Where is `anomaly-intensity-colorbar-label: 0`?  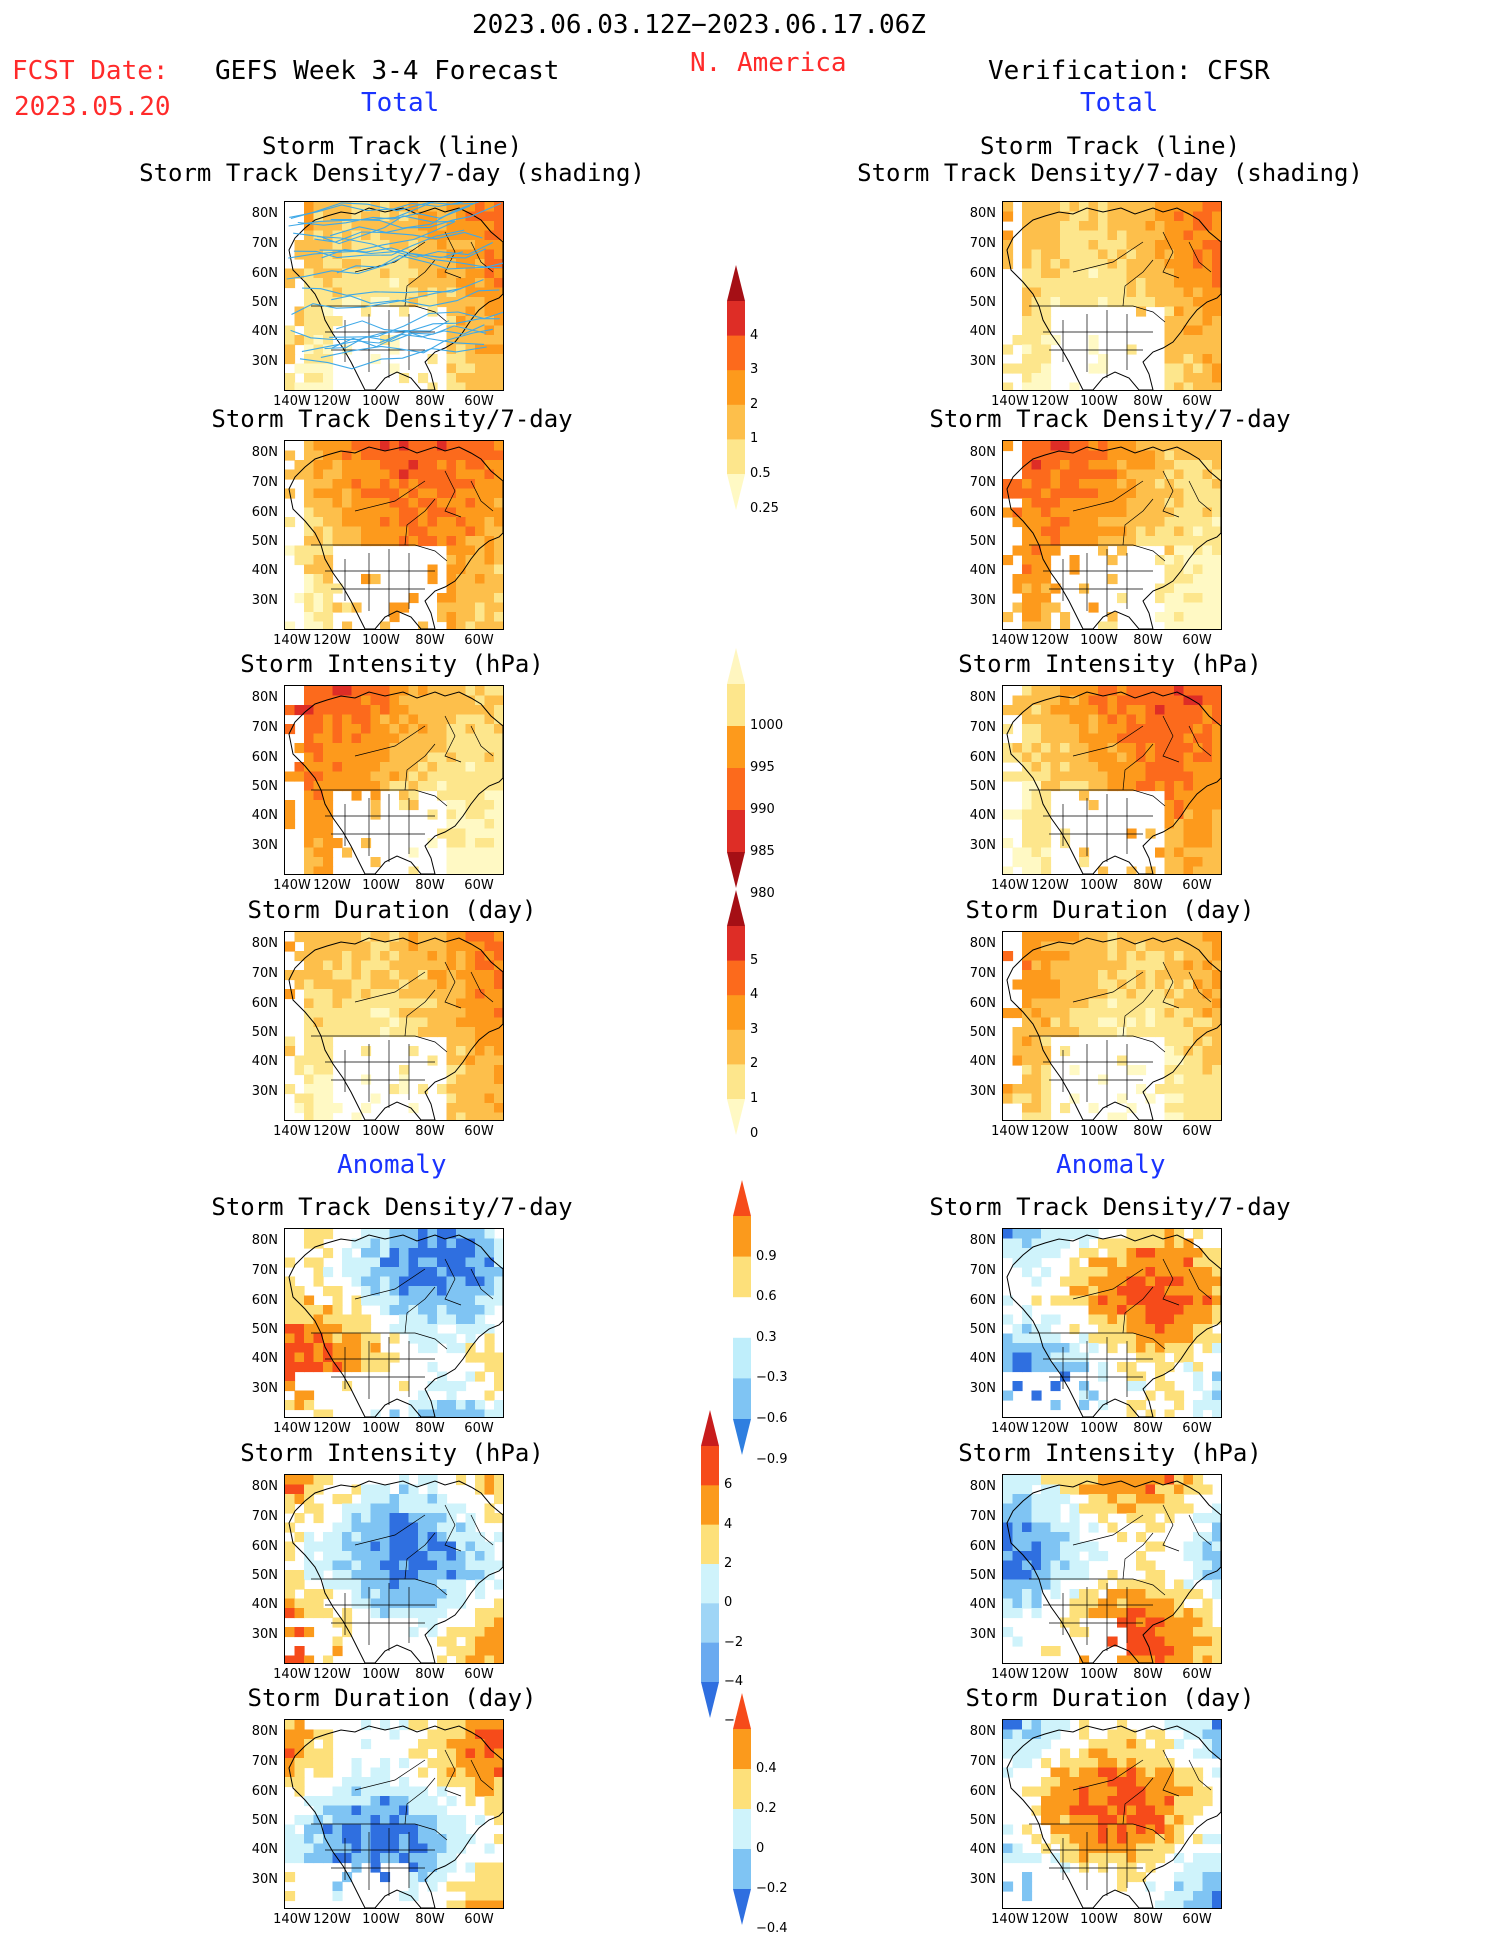 anomaly-intensity-colorbar-label: 0 is located at coordinates (728, 1603).